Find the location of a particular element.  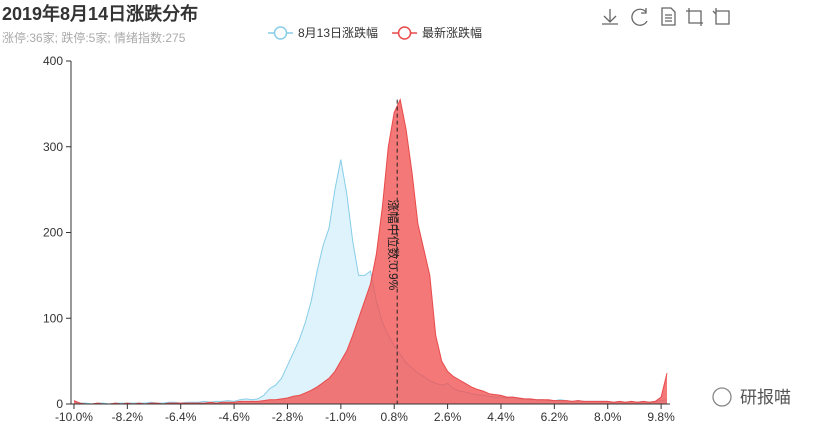

x-tick-label: -10.0% is located at coordinates (74, 417).